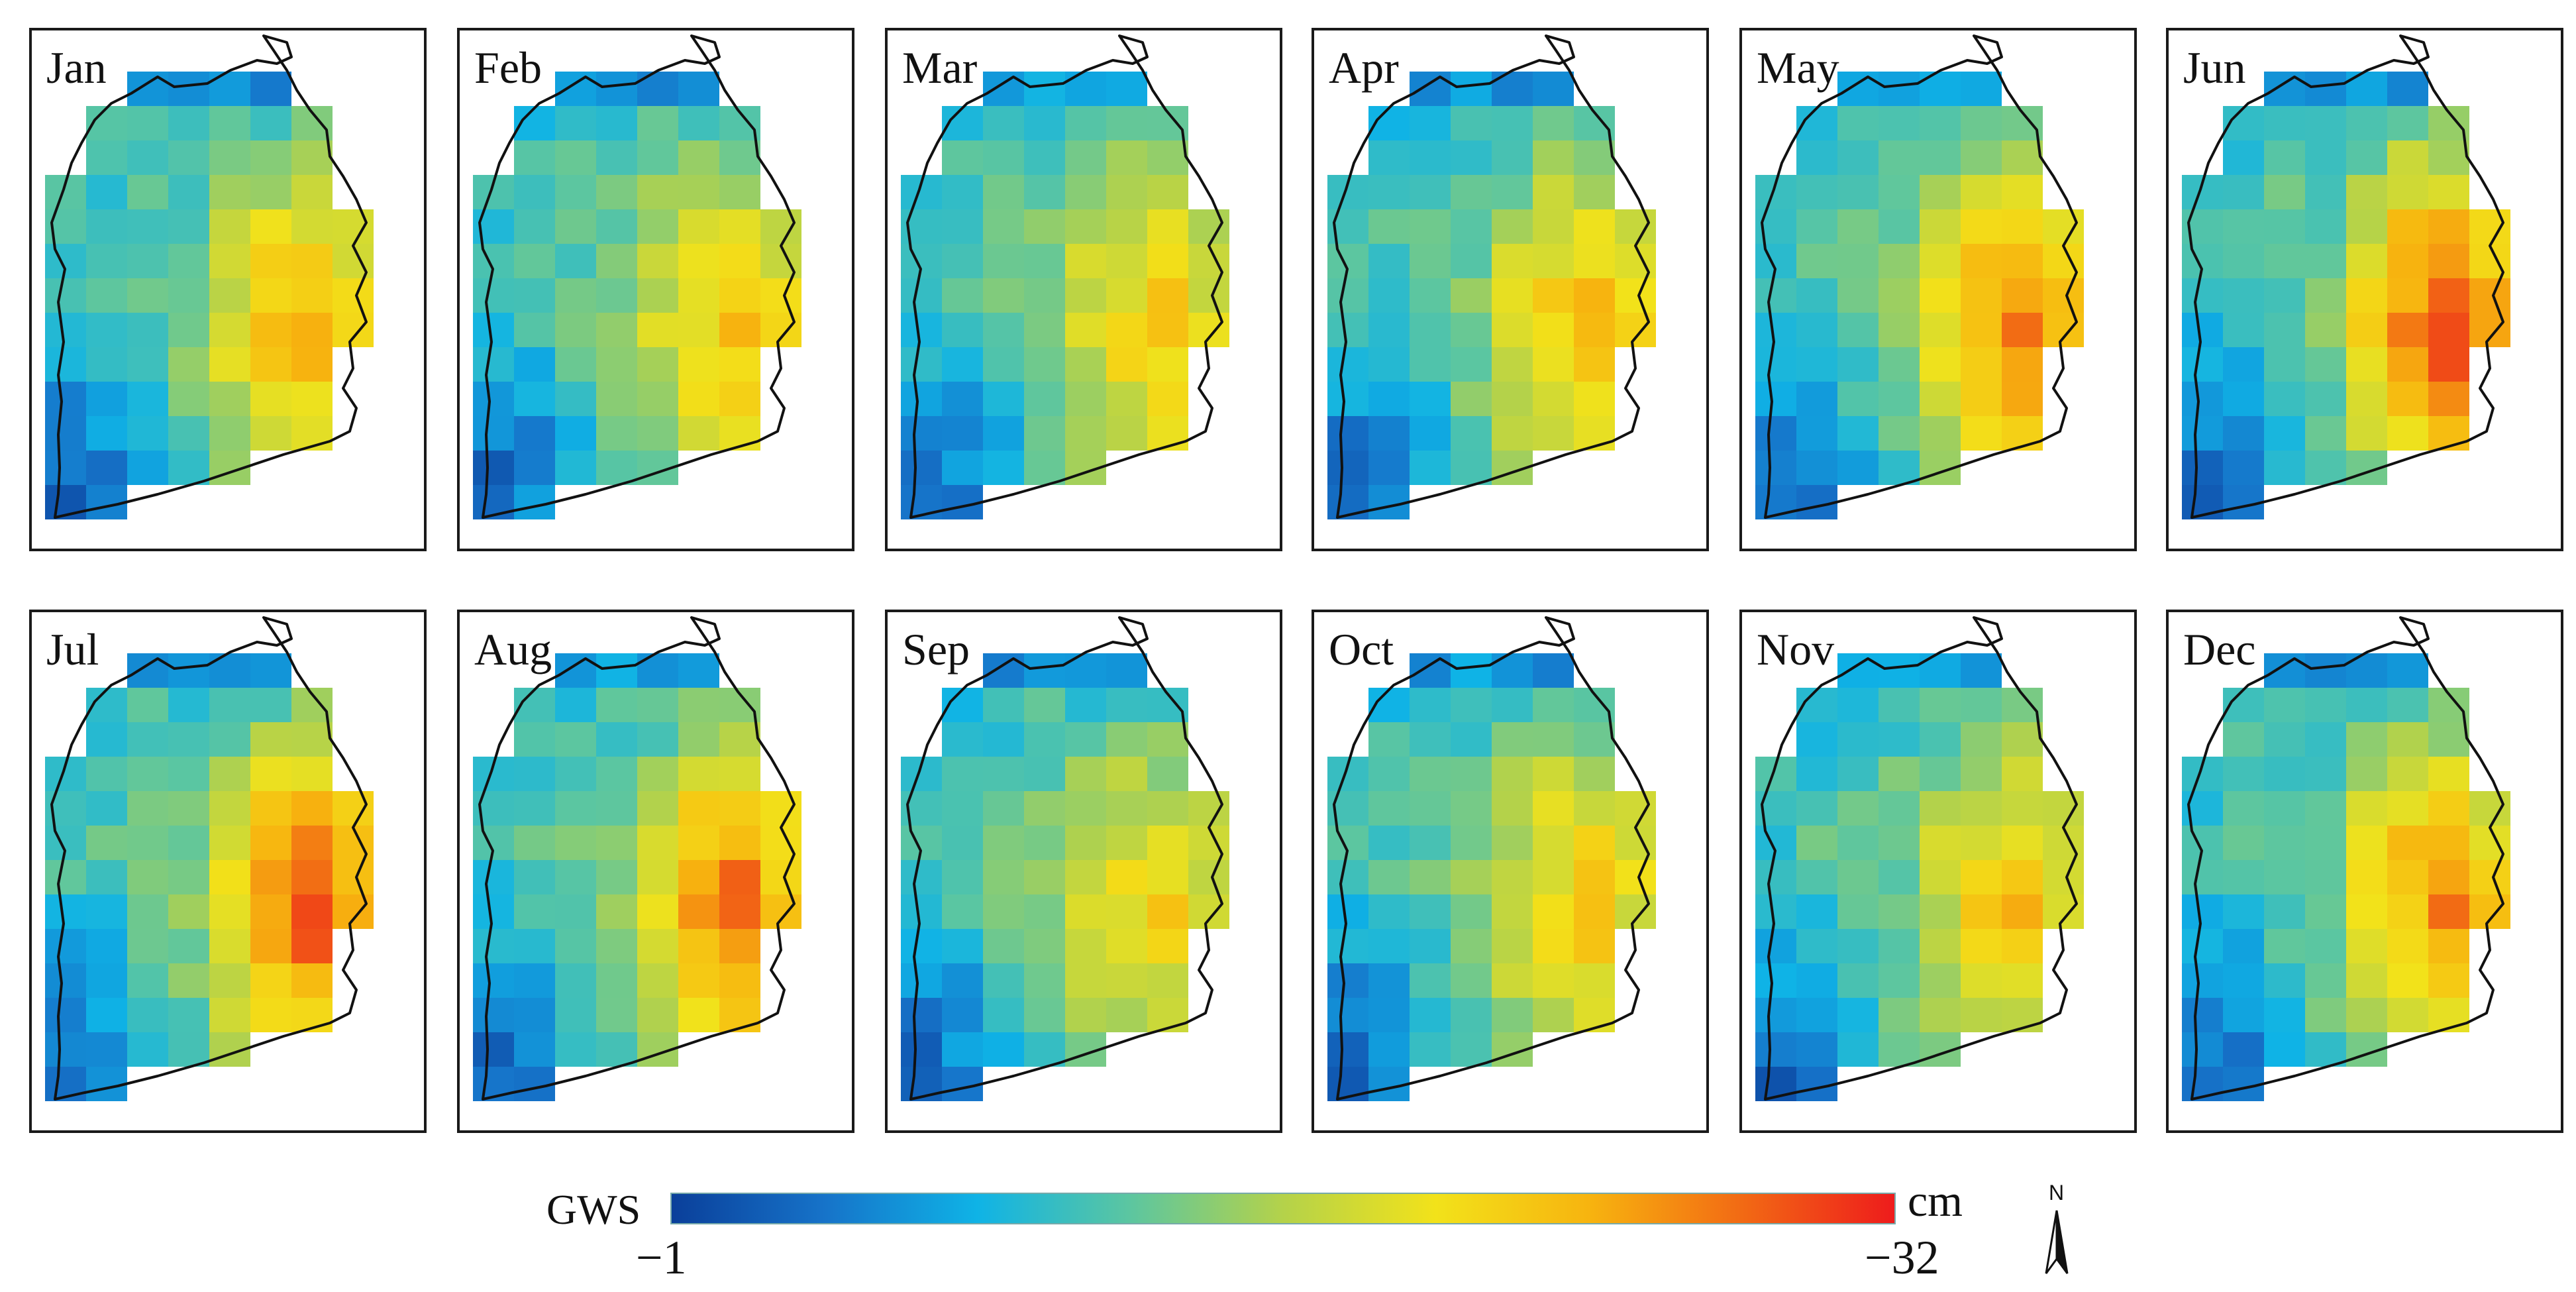 The width and height of the screenshot is (2576, 1292). Describe the element at coordinates (2057, 1242) in the screenshot. I see `north-arrow-icon` at that location.